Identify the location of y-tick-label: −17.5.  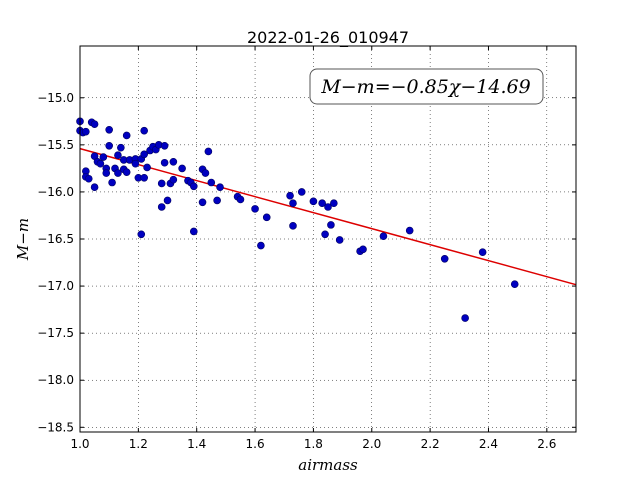
(55, 333).